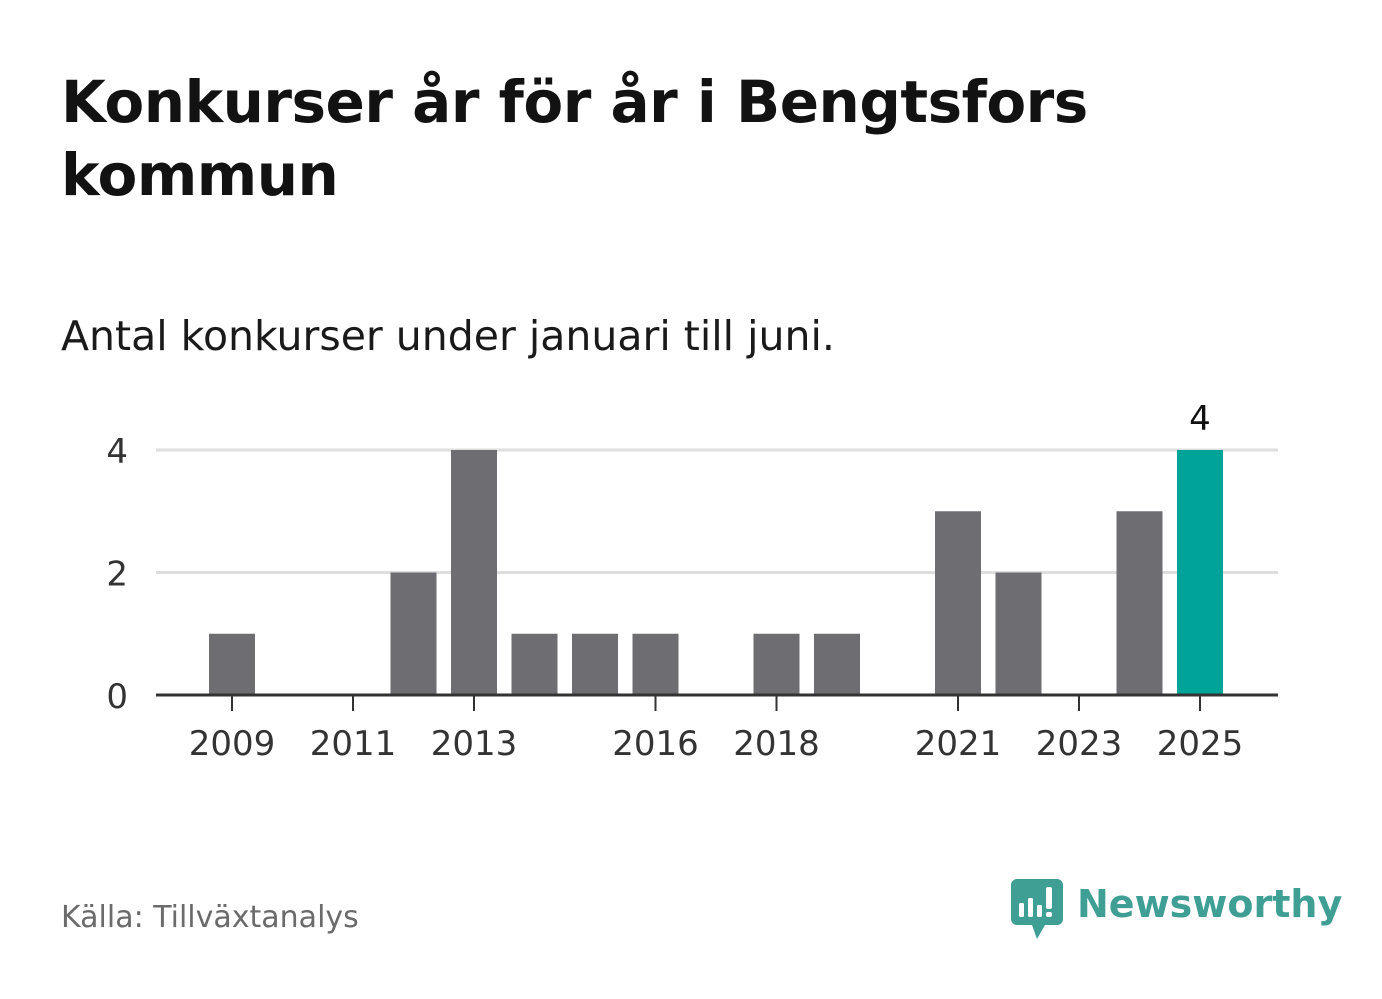  I want to click on x-tick-label: 2009, so click(232, 744).